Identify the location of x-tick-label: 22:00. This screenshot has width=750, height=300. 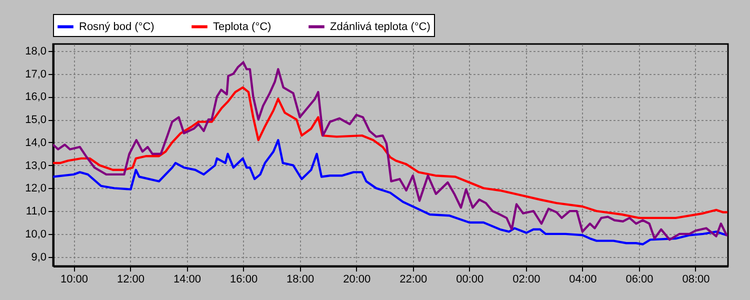
(414, 280).